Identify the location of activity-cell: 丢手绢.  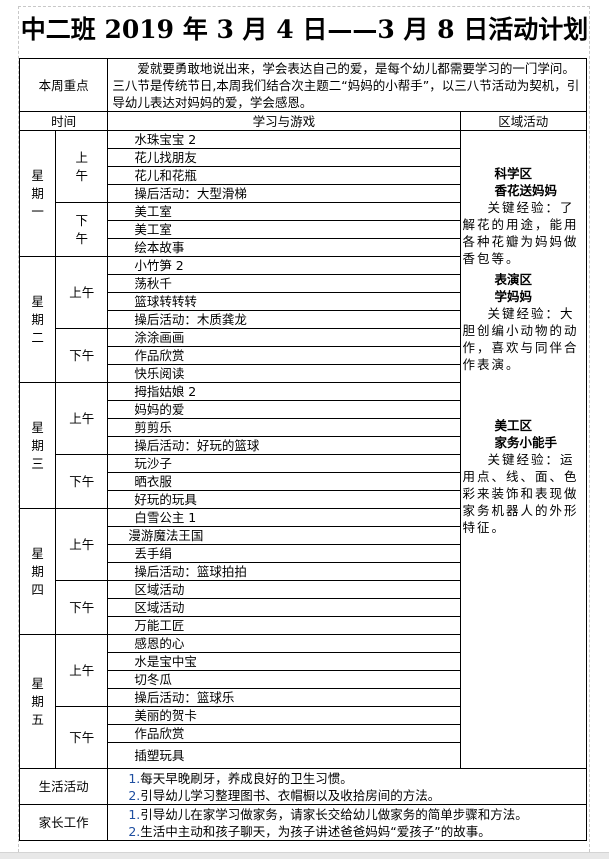
(284, 553).